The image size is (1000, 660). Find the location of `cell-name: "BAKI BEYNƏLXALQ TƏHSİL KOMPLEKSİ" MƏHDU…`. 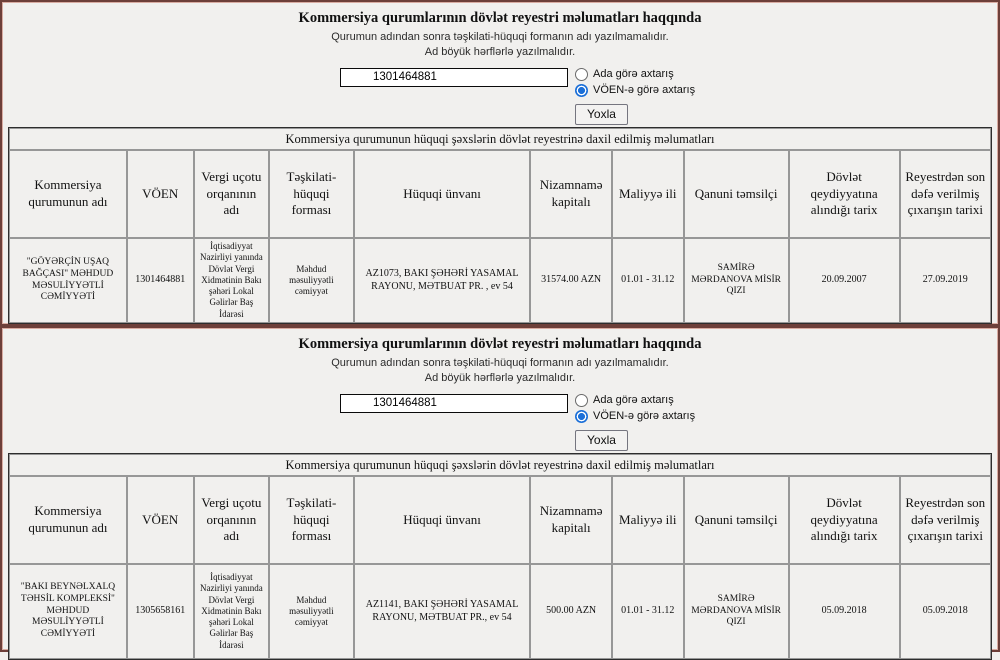

cell-name: "BAKI BEYNƏLXALQ TƏHSİL KOMPLEKSİ" MƏHDU… is located at coordinates (68, 611).